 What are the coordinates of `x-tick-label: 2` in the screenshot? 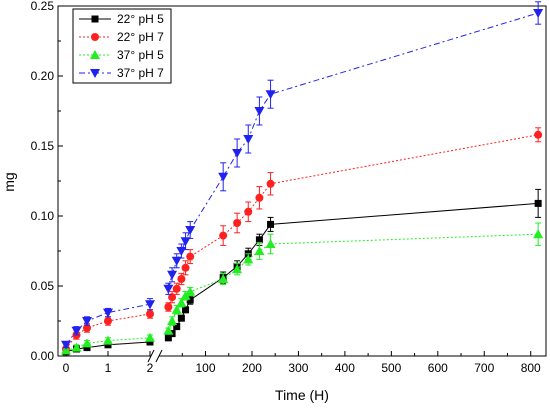 It's located at (150, 368).